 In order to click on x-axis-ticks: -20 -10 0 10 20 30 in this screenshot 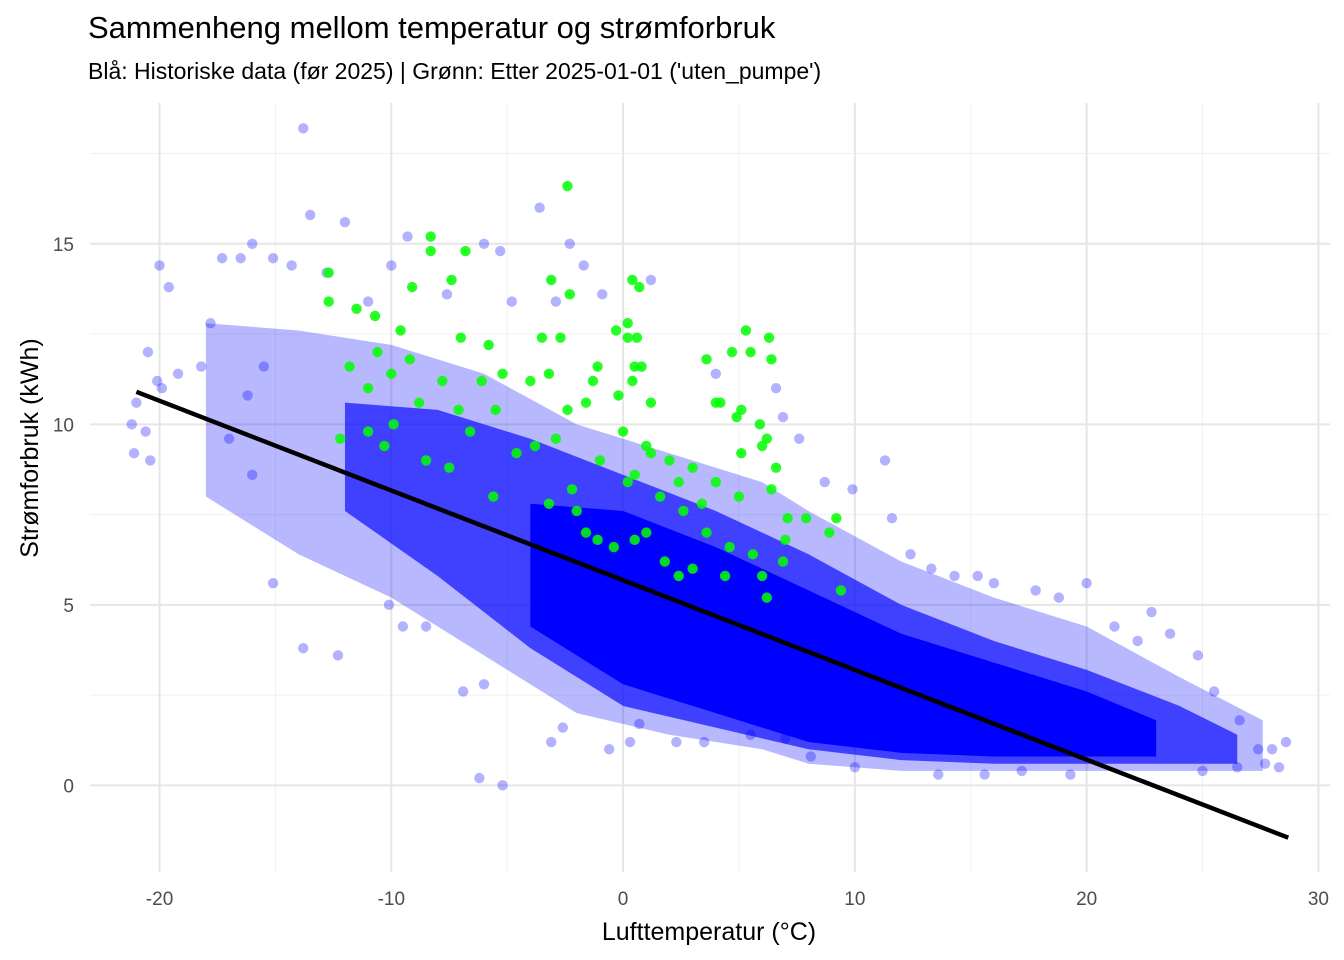, I will do `click(737, 899)`.